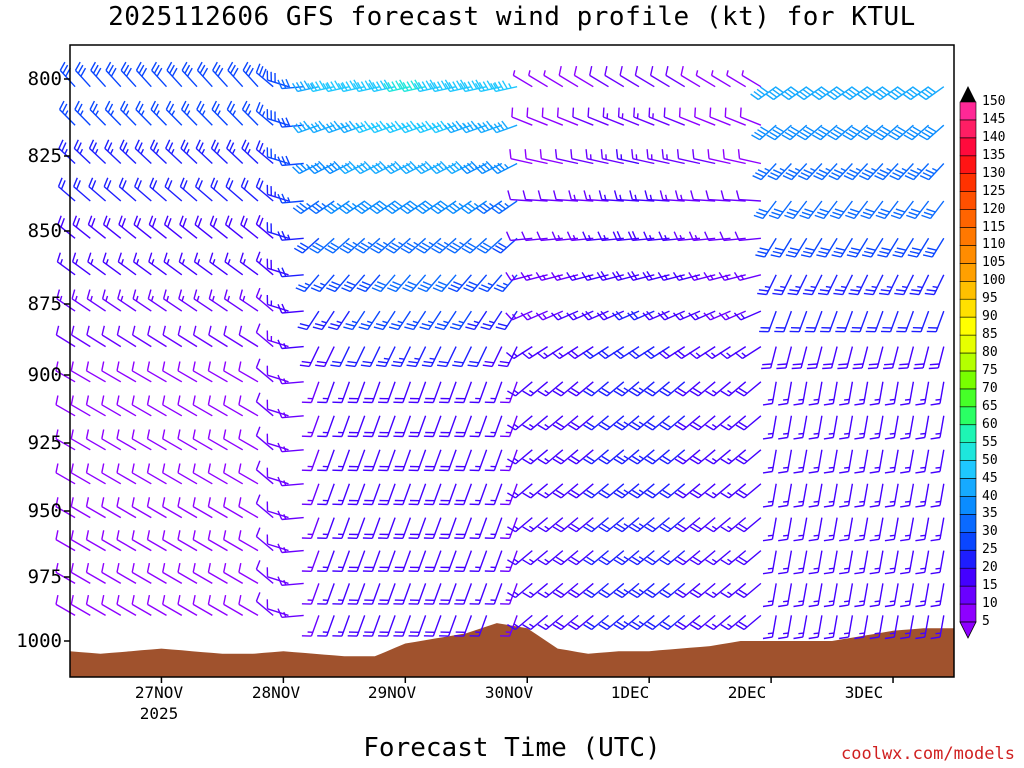 This screenshot has width=1024, height=768. What do you see at coordinates (994, 281) in the screenshot?
I see `colorbar-label: 100` at bounding box center [994, 281].